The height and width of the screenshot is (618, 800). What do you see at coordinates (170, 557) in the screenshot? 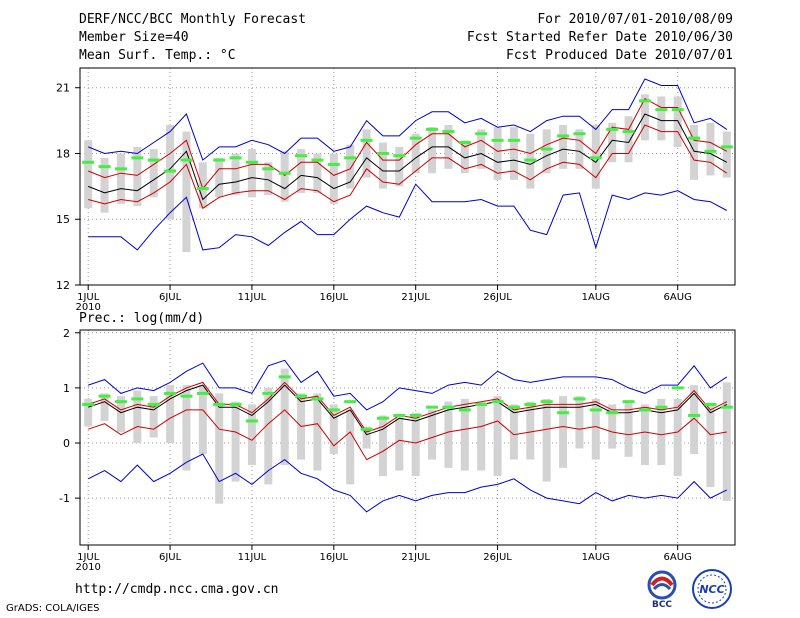
I see `prec-xtick-label: 6JUL` at bounding box center [170, 557].